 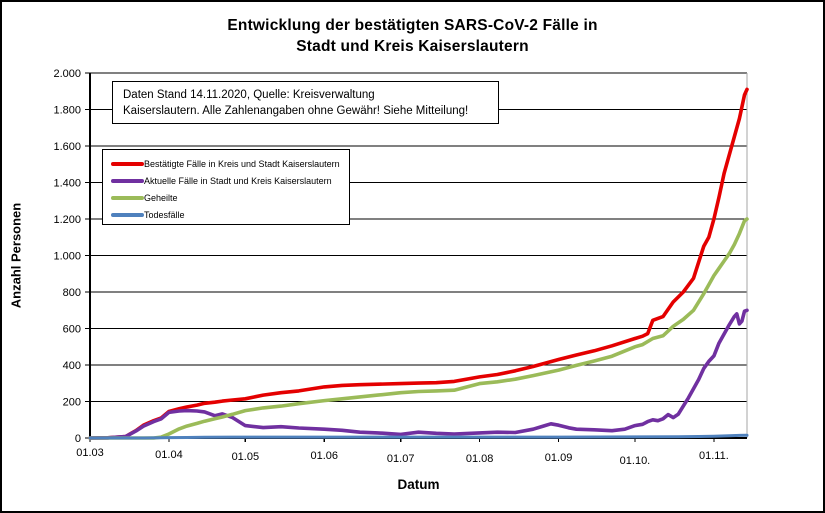 I want to click on x-tick-label: 01.04, so click(x=169, y=455).